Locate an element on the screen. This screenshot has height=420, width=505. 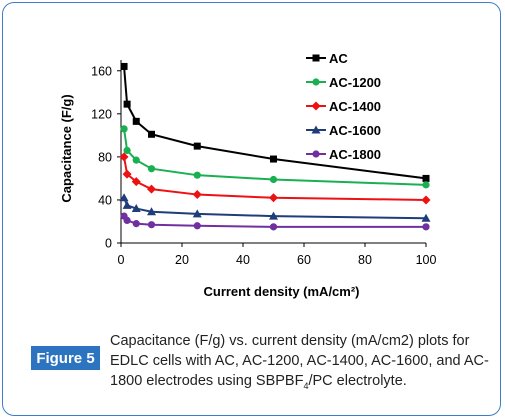
caption-tail: /PC electrolyte. is located at coordinates (357, 381).